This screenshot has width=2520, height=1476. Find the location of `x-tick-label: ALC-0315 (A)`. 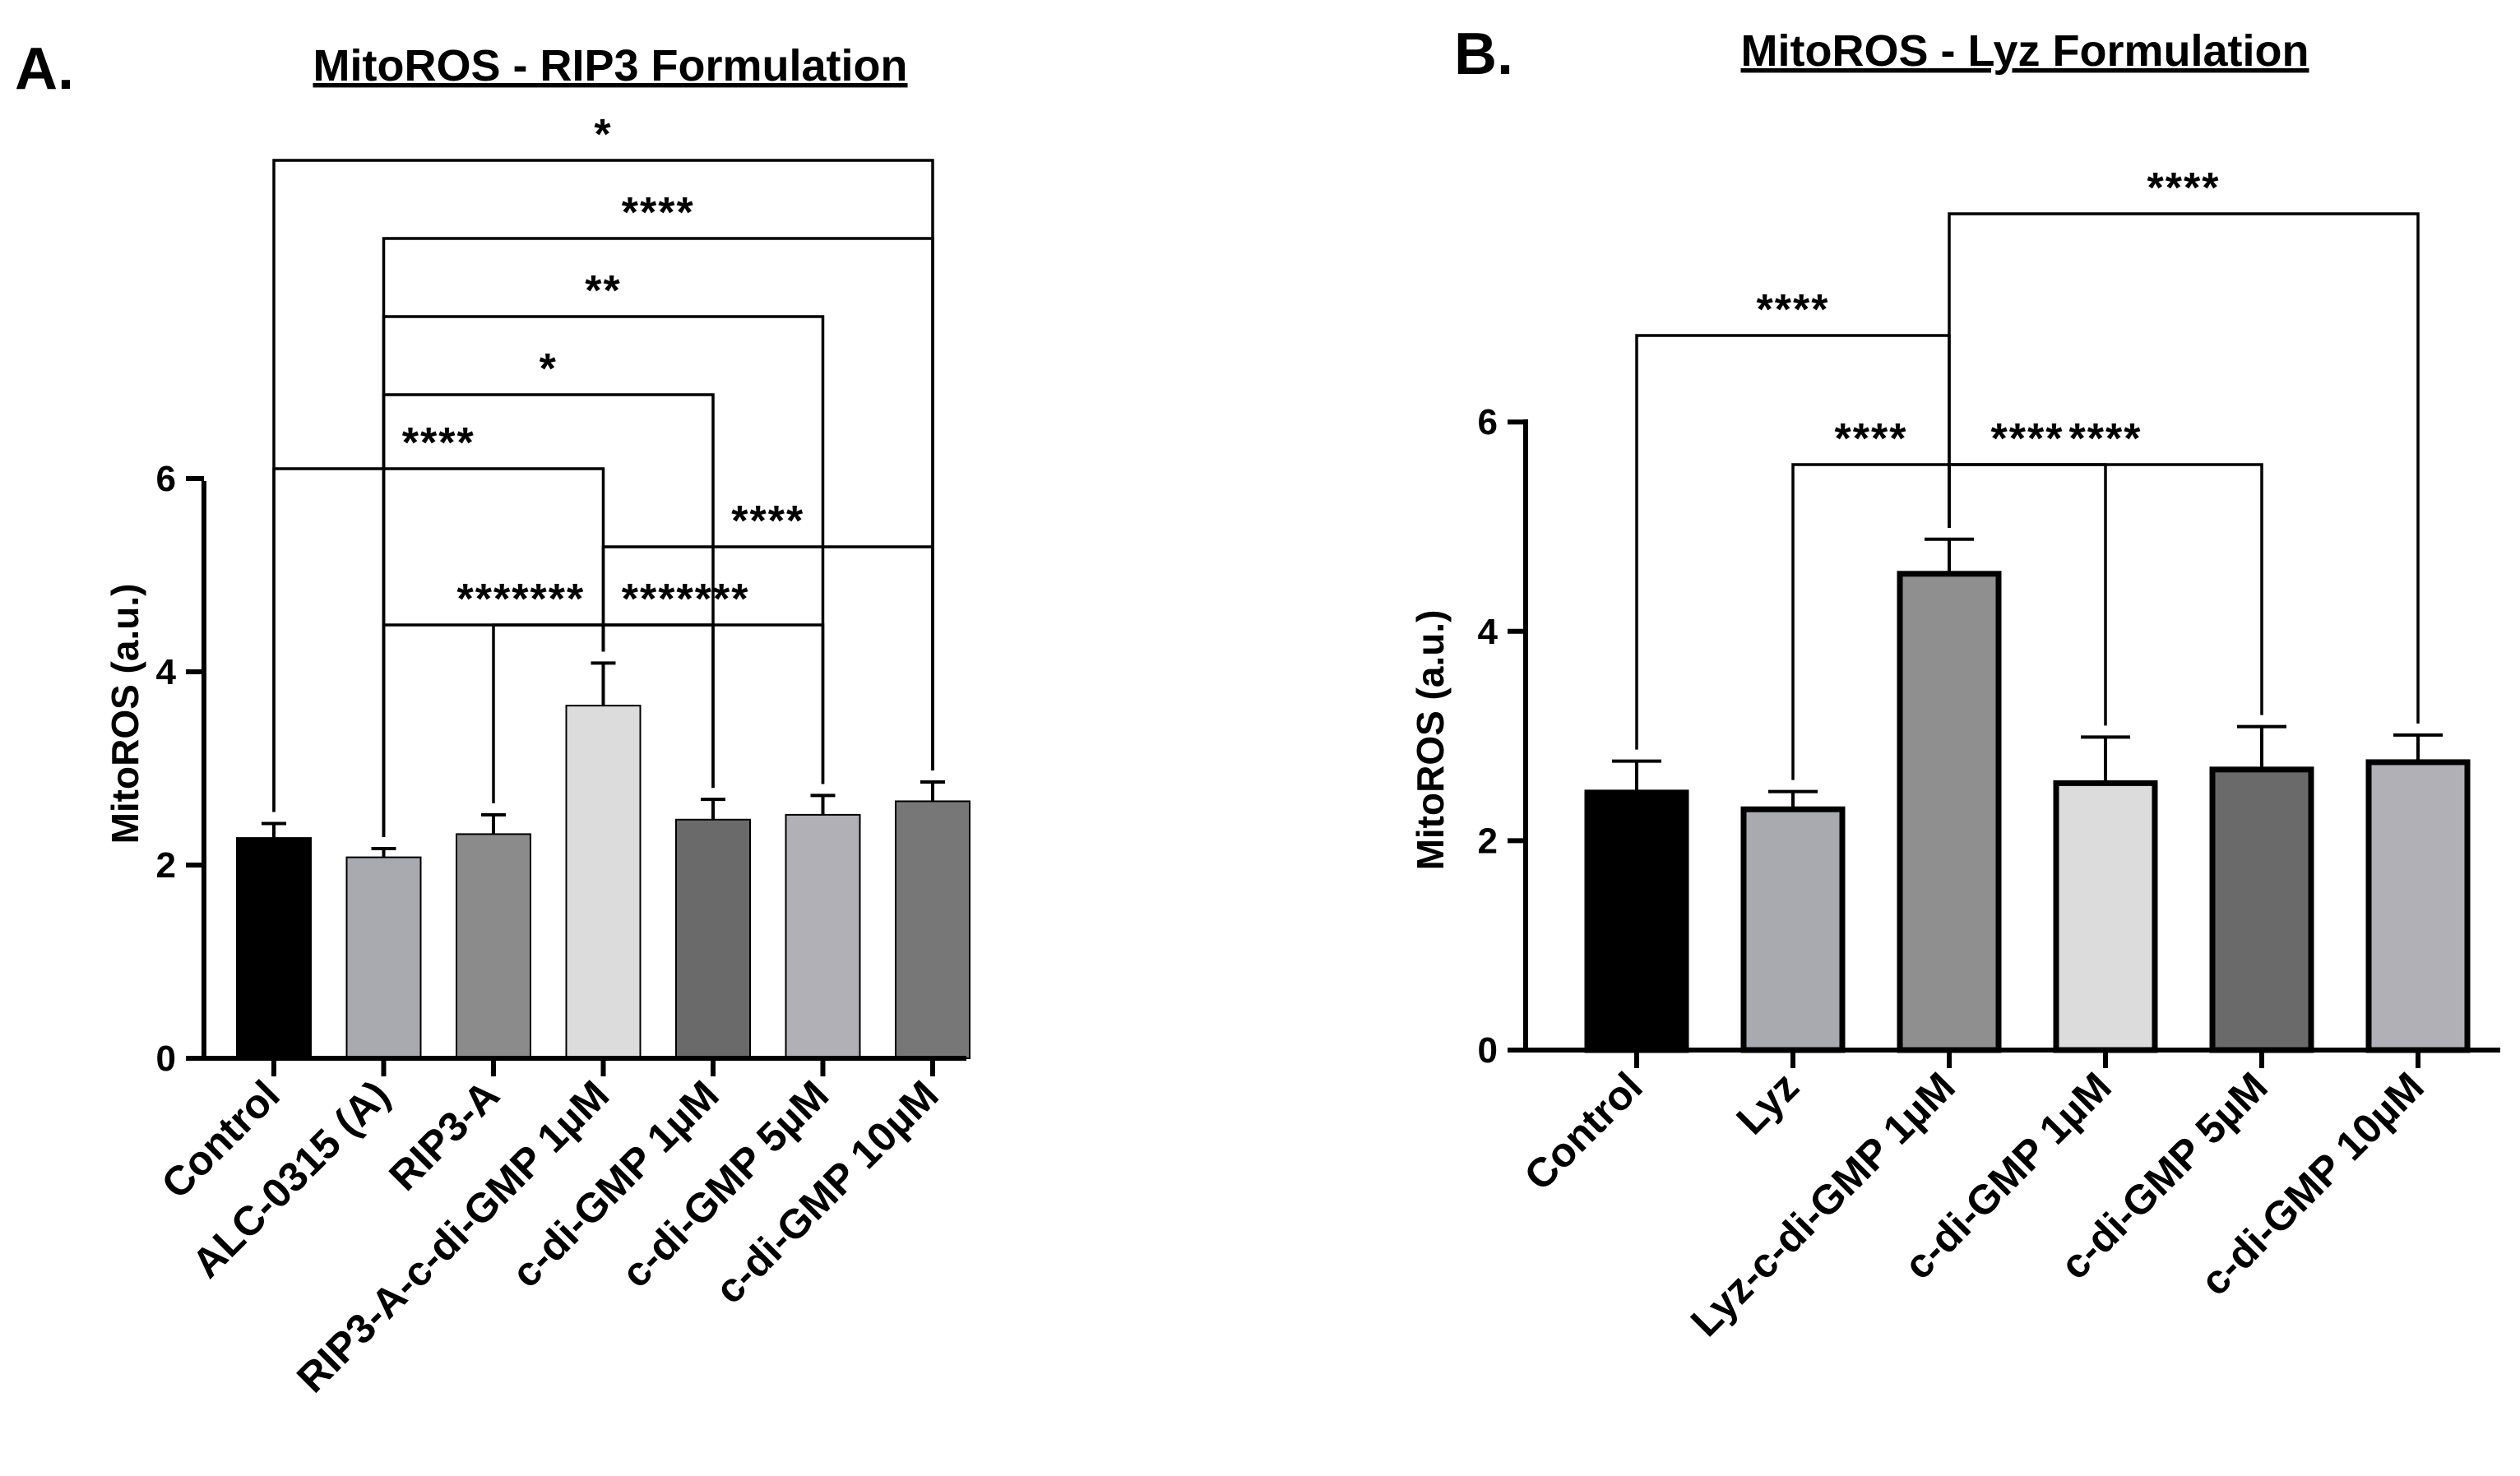

x-tick-label: ALC-0315 (A) is located at coordinates (291, 1179).